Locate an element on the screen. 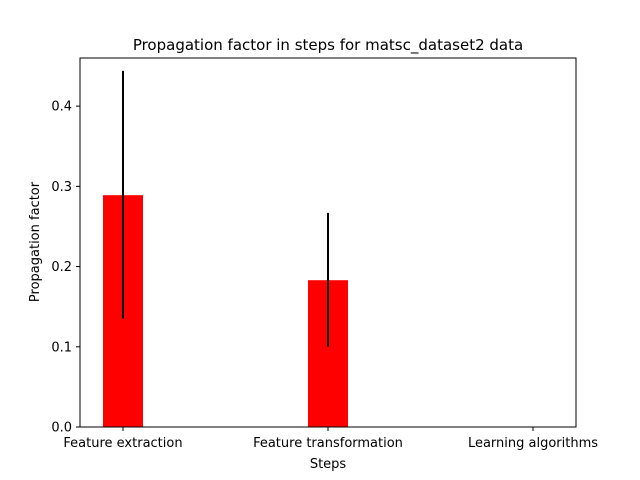  y-axis-label: Propagation factor is located at coordinates (35, 241).